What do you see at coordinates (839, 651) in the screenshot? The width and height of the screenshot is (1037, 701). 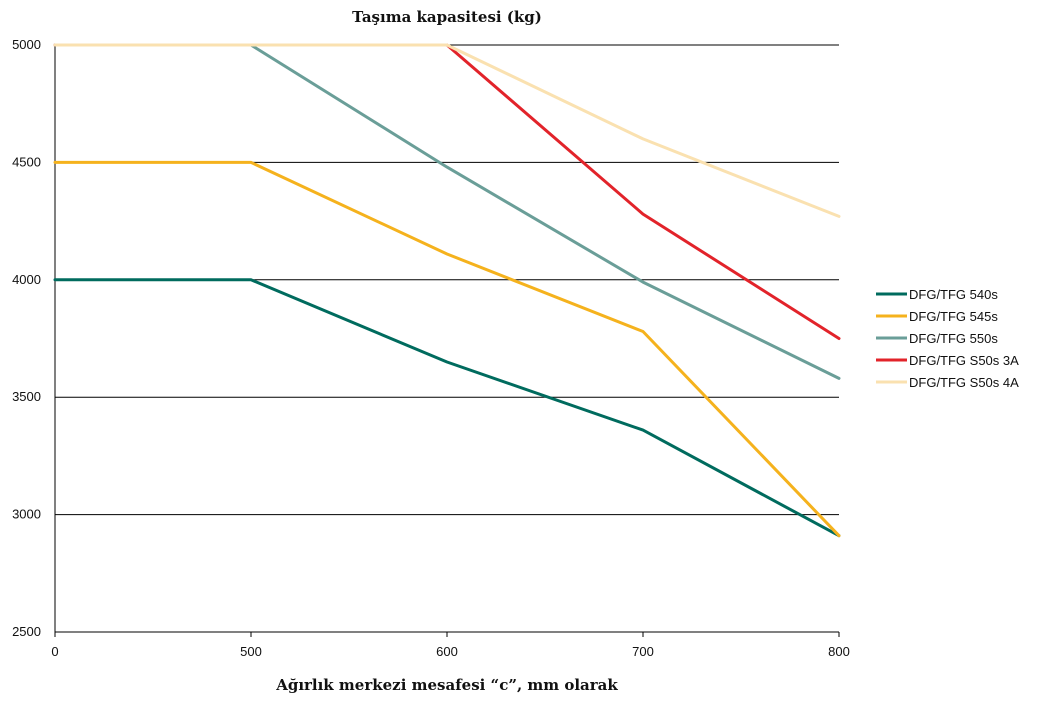 I see `x-tick-label: 800` at bounding box center [839, 651].